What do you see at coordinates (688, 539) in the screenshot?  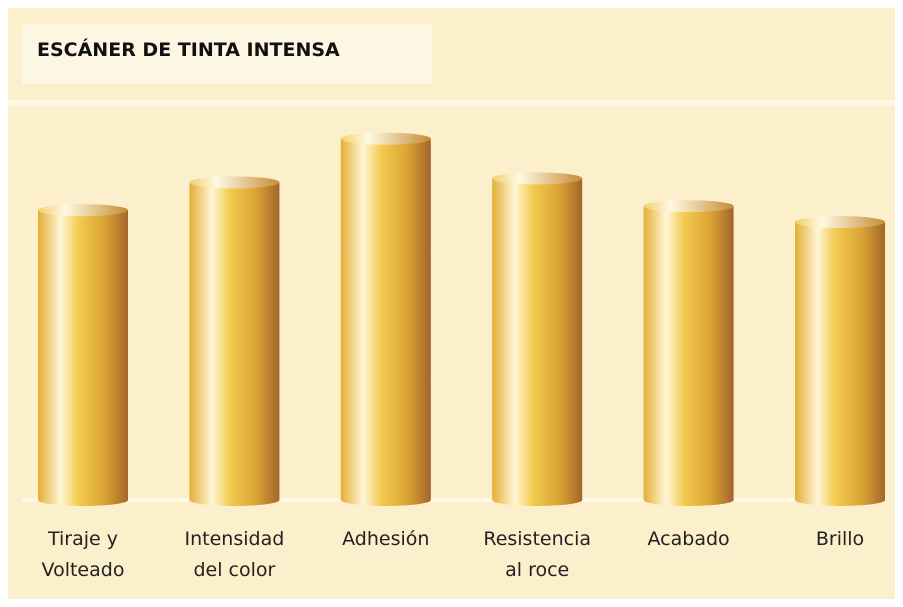 I see `x-tick-label: Acabado` at bounding box center [688, 539].